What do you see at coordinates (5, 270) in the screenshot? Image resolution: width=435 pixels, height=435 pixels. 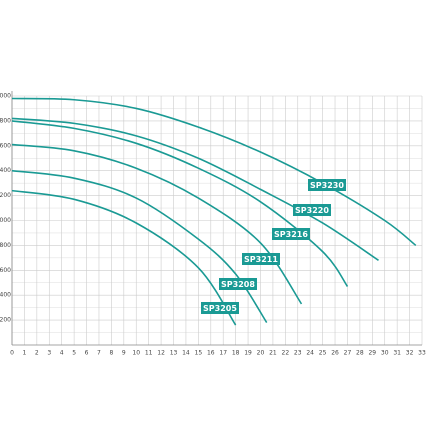 I see `y-tick-label: 600` at bounding box center [5, 270].